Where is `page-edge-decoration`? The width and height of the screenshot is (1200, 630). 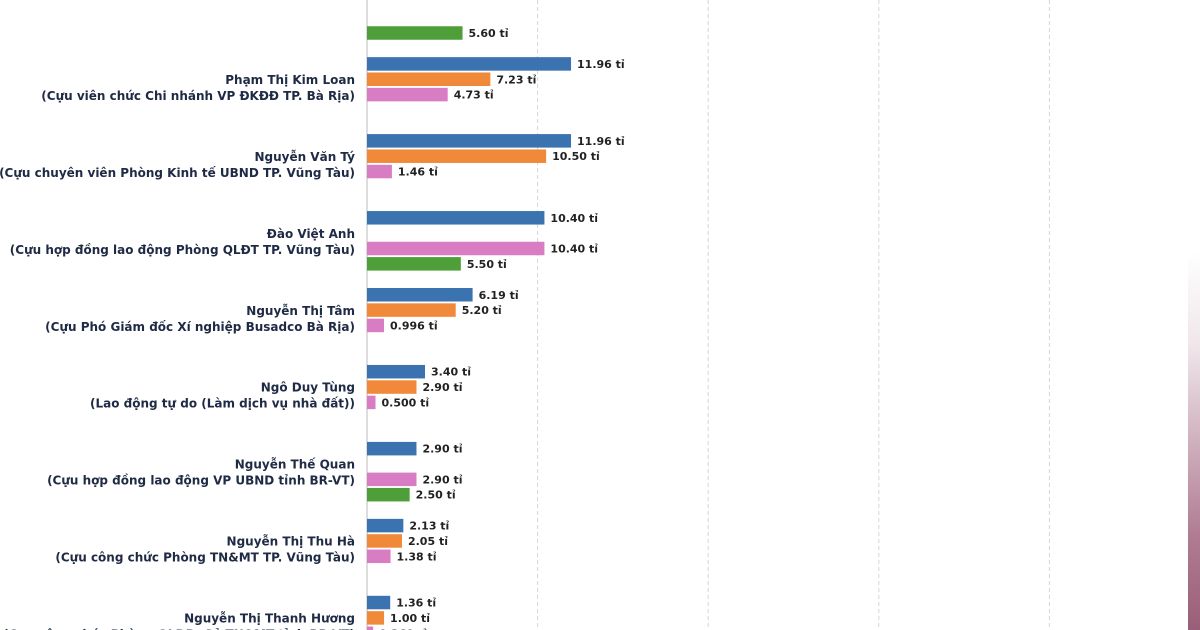 page-edge-decoration is located at coordinates (1194, 315).